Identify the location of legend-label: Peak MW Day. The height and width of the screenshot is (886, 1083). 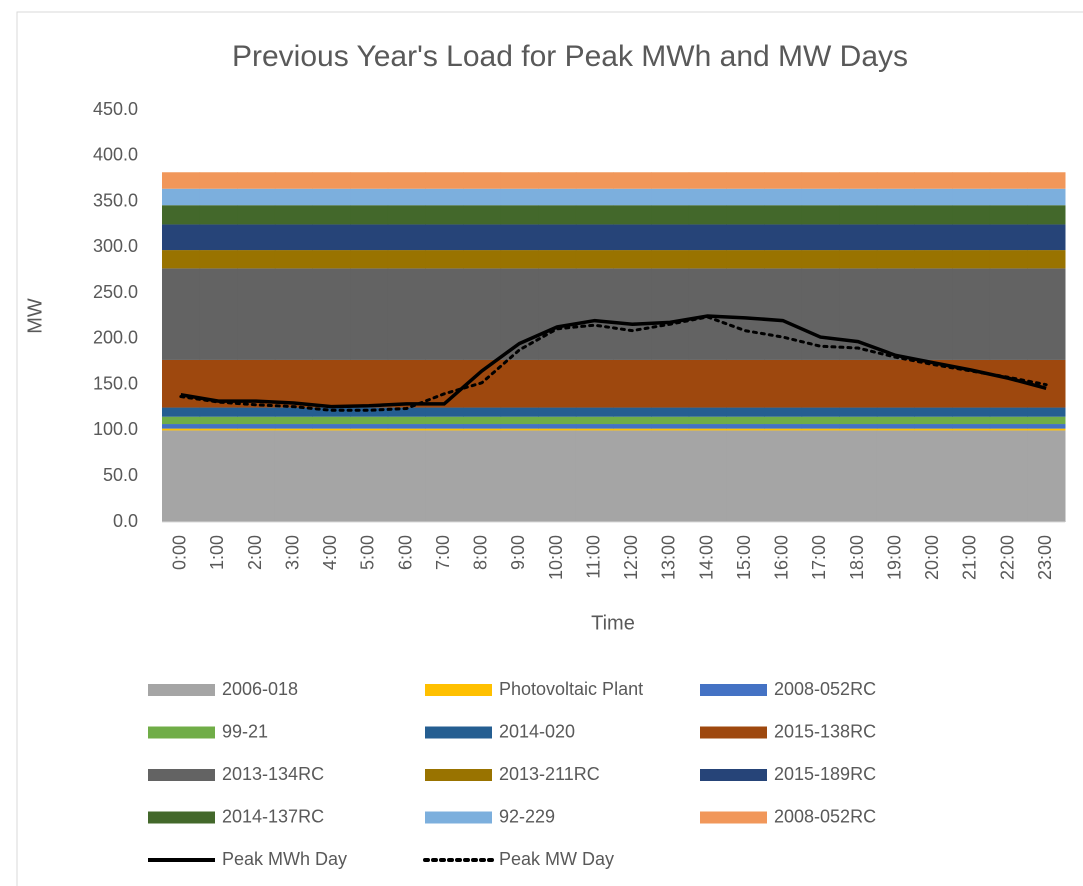
(556, 859).